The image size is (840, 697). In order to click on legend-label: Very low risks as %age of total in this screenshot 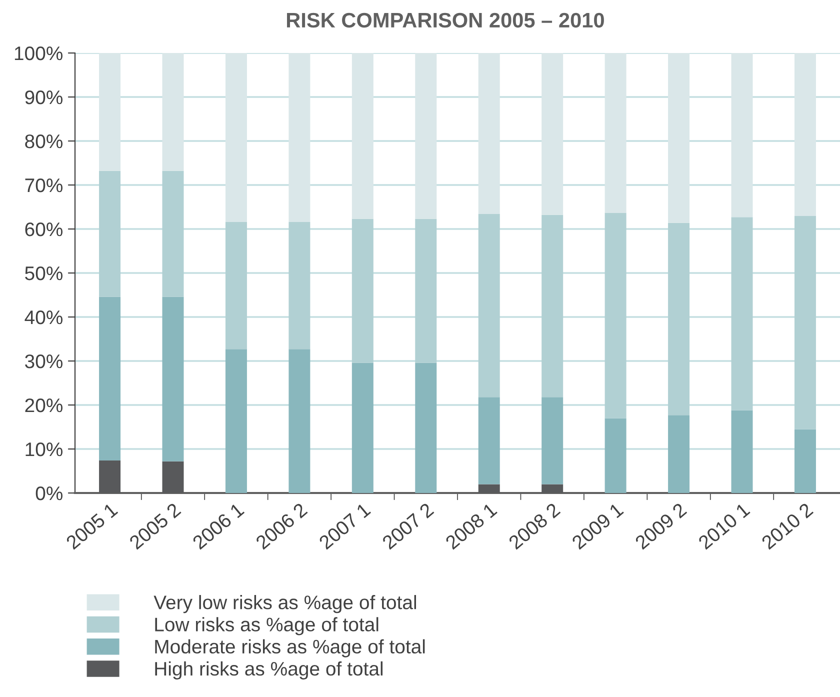, I will do `click(285, 604)`.